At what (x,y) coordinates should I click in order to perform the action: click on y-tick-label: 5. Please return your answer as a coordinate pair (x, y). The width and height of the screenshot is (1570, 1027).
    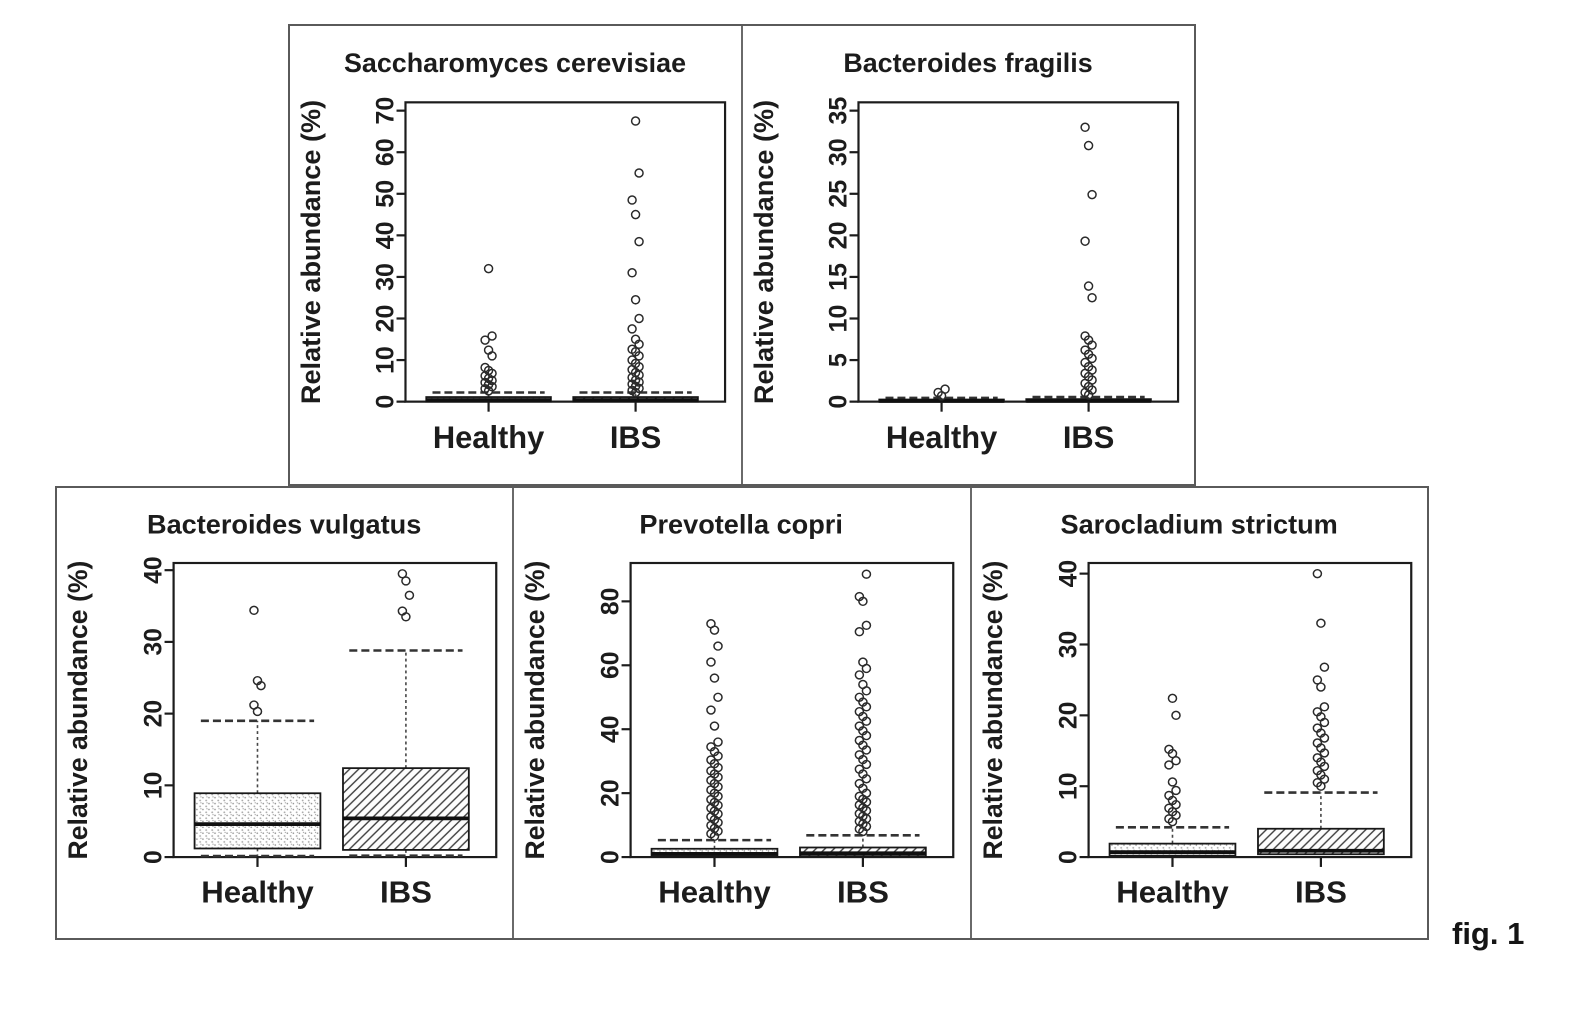
    Looking at the image, I should click on (839, 360).